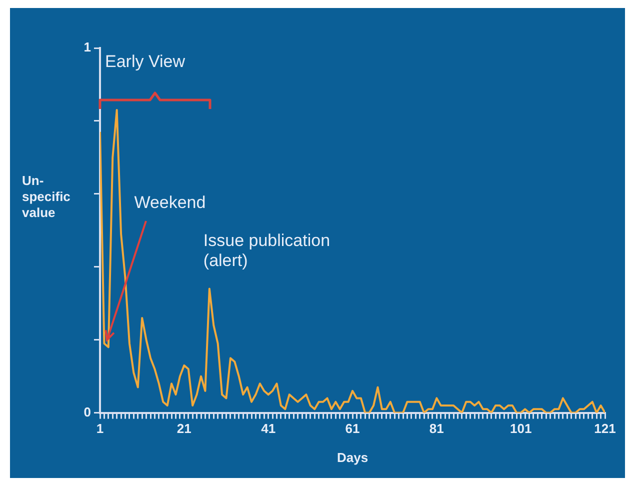 This screenshot has width=635, height=485. Describe the element at coordinates (47, 197) in the screenshot. I see `y-axis-title: Un-specific value` at that location.